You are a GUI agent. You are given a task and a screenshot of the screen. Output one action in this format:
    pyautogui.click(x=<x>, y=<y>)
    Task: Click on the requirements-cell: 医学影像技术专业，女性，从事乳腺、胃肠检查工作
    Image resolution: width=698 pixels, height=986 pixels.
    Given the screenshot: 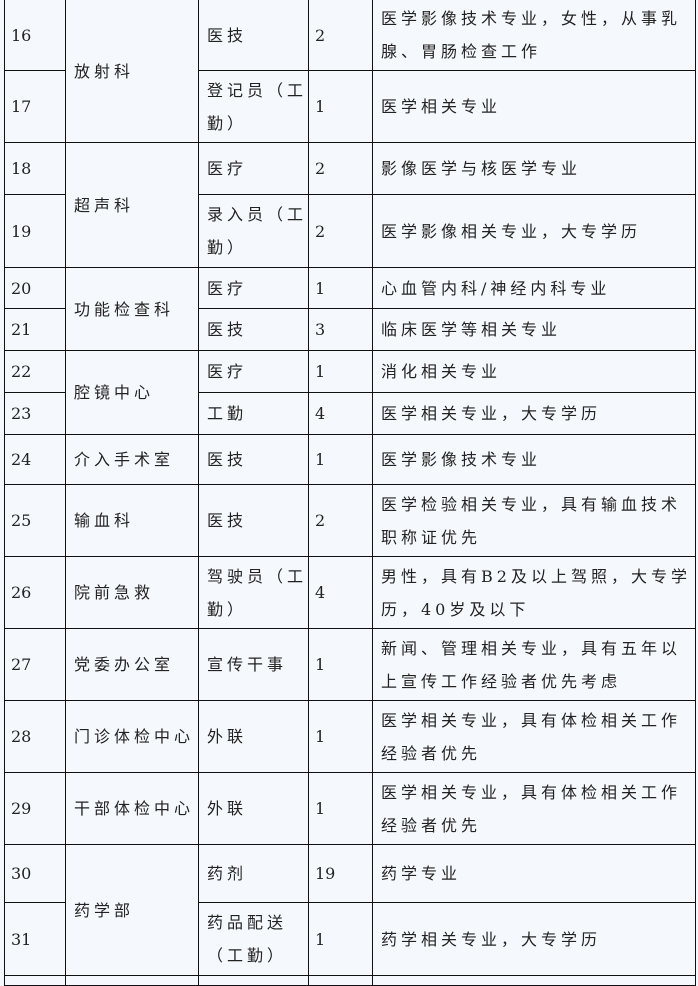 What is the action you would take?
    pyautogui.click(x=534, y=35)
    